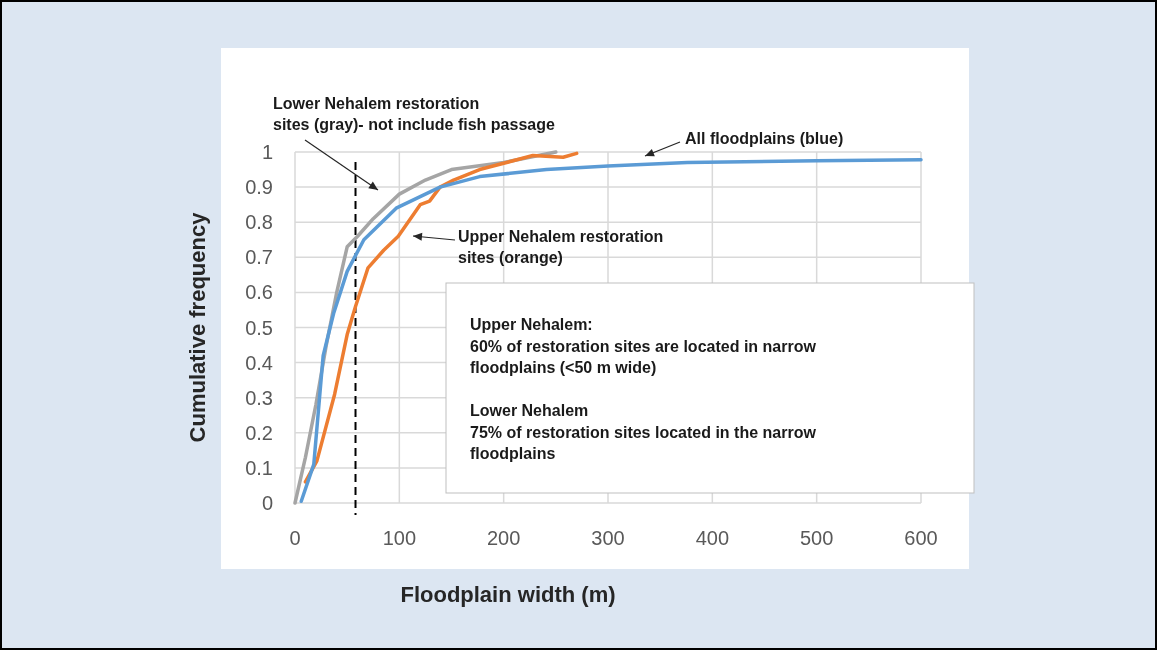  Describe the element at coordinates (259, 222) in the screenshot. I see `y-tick-label: 0.8` at that location.